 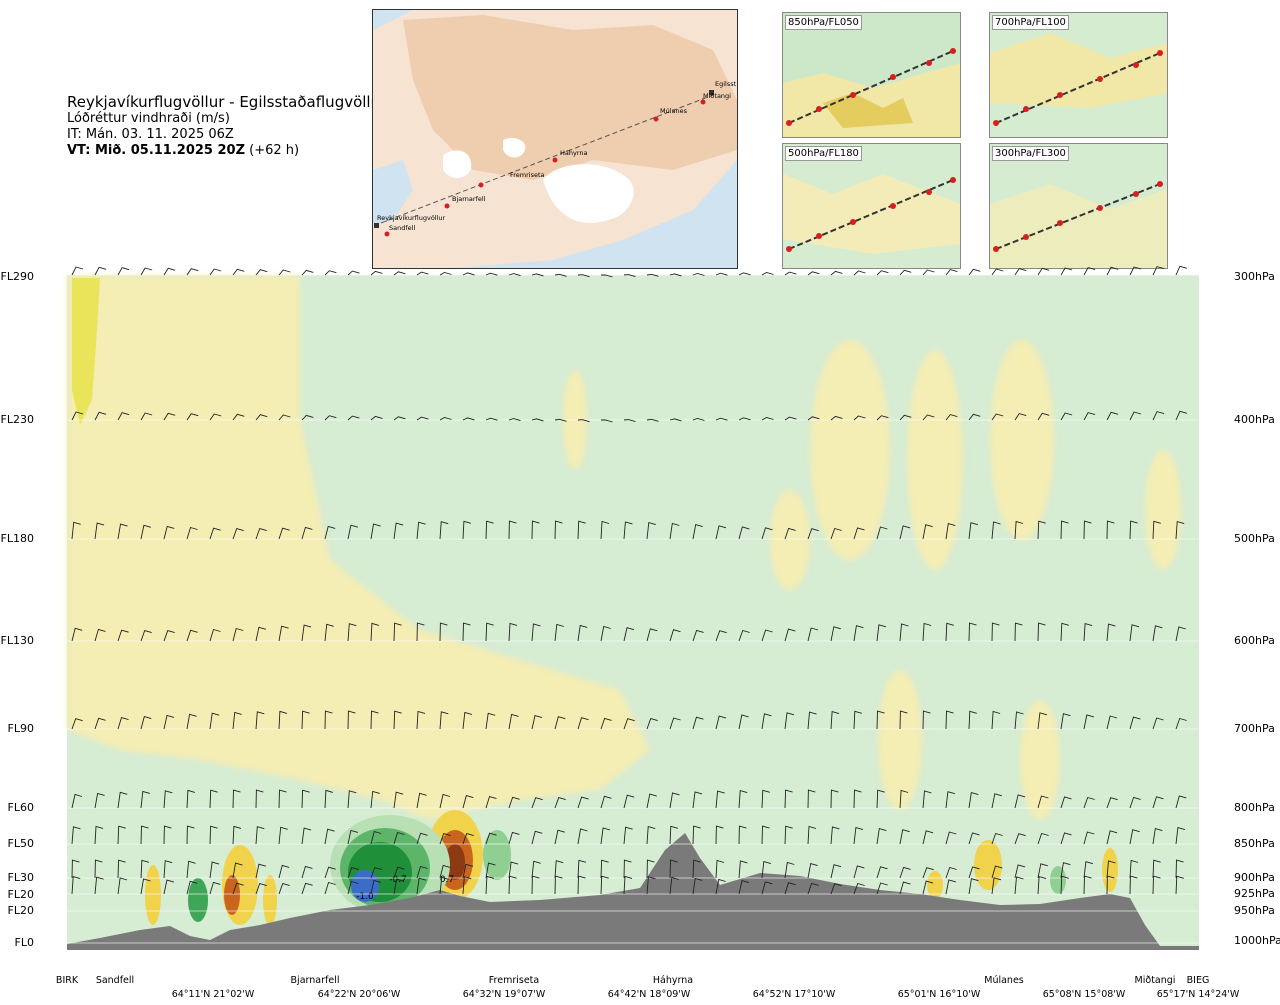 I want to click on map-label-bjarnarfell: Bjarnarfell, so click(x=469, y=199).